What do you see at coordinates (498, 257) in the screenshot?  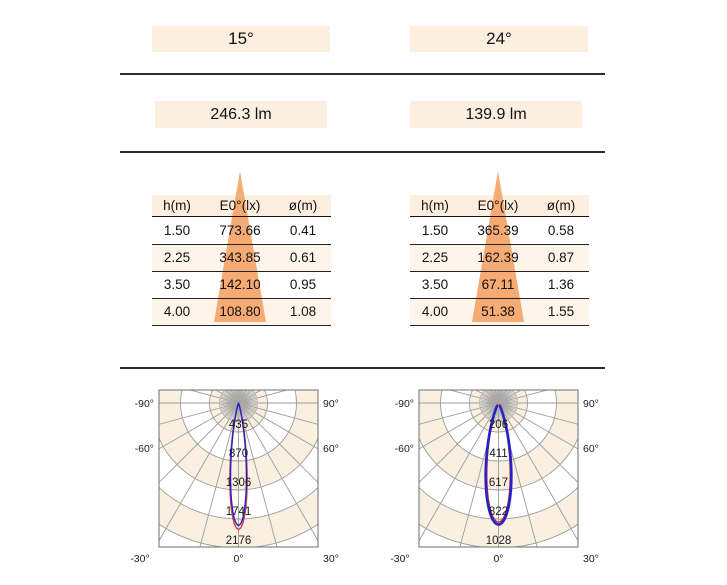 I see `table-cell: 162.39` at bounding box center [498, 257].